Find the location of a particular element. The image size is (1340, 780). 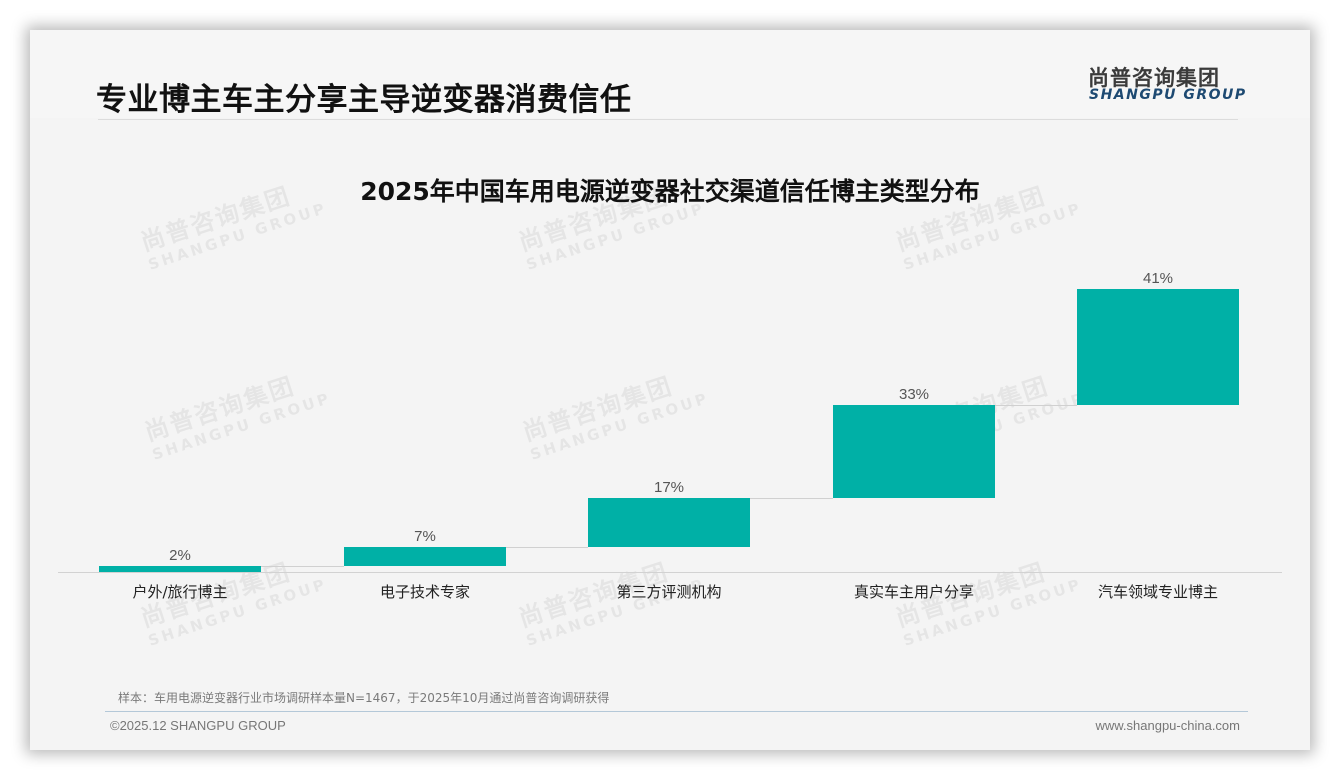

logo-chinese: 尚普咨询集团 is located at coordinates (1154, 78).